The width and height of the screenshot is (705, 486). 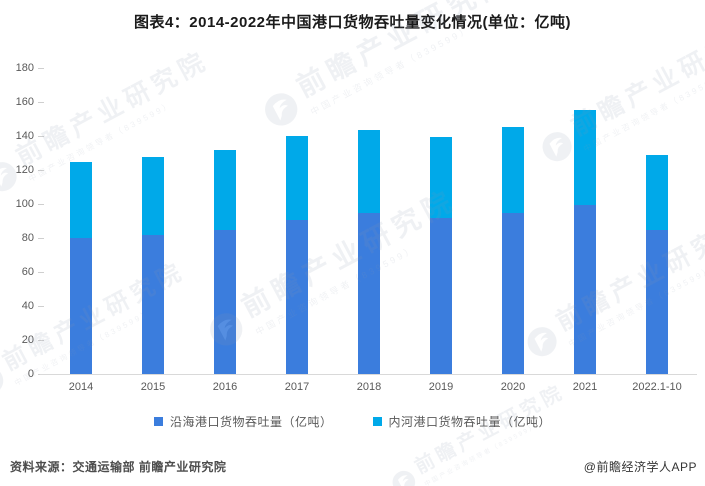 I want to click on y-tick-20: 20, so click(x=22, y=340).